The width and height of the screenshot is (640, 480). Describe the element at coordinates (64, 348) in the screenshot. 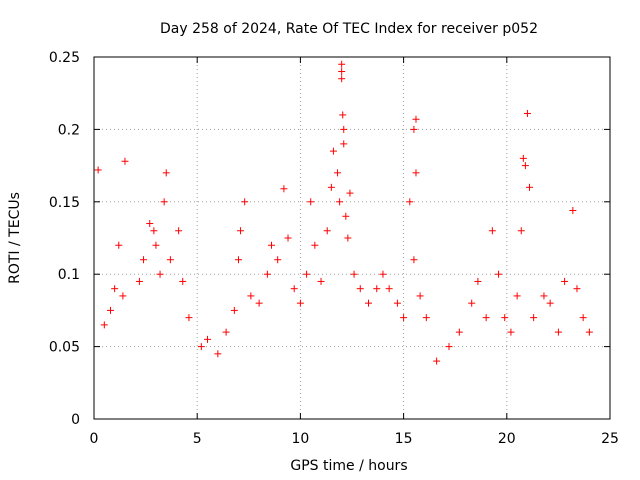

I see `y-tick-label: 0.05` at that location.